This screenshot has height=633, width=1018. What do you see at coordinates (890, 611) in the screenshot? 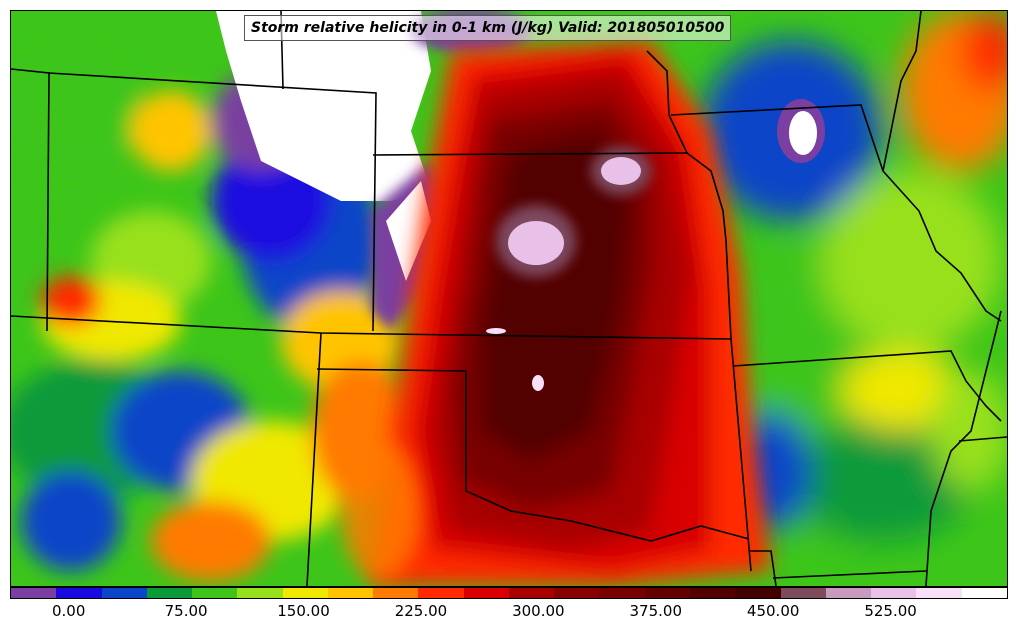
I see `colorbar-tick-label: 525.00` at bounding box center [890, 611].